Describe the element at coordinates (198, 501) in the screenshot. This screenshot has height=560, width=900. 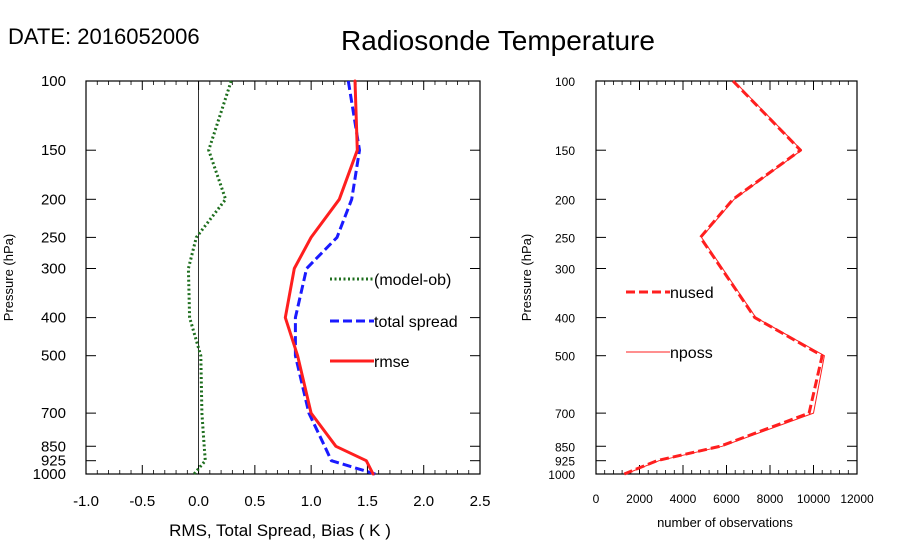
I see `x-tick-label: 0.0` at that location.